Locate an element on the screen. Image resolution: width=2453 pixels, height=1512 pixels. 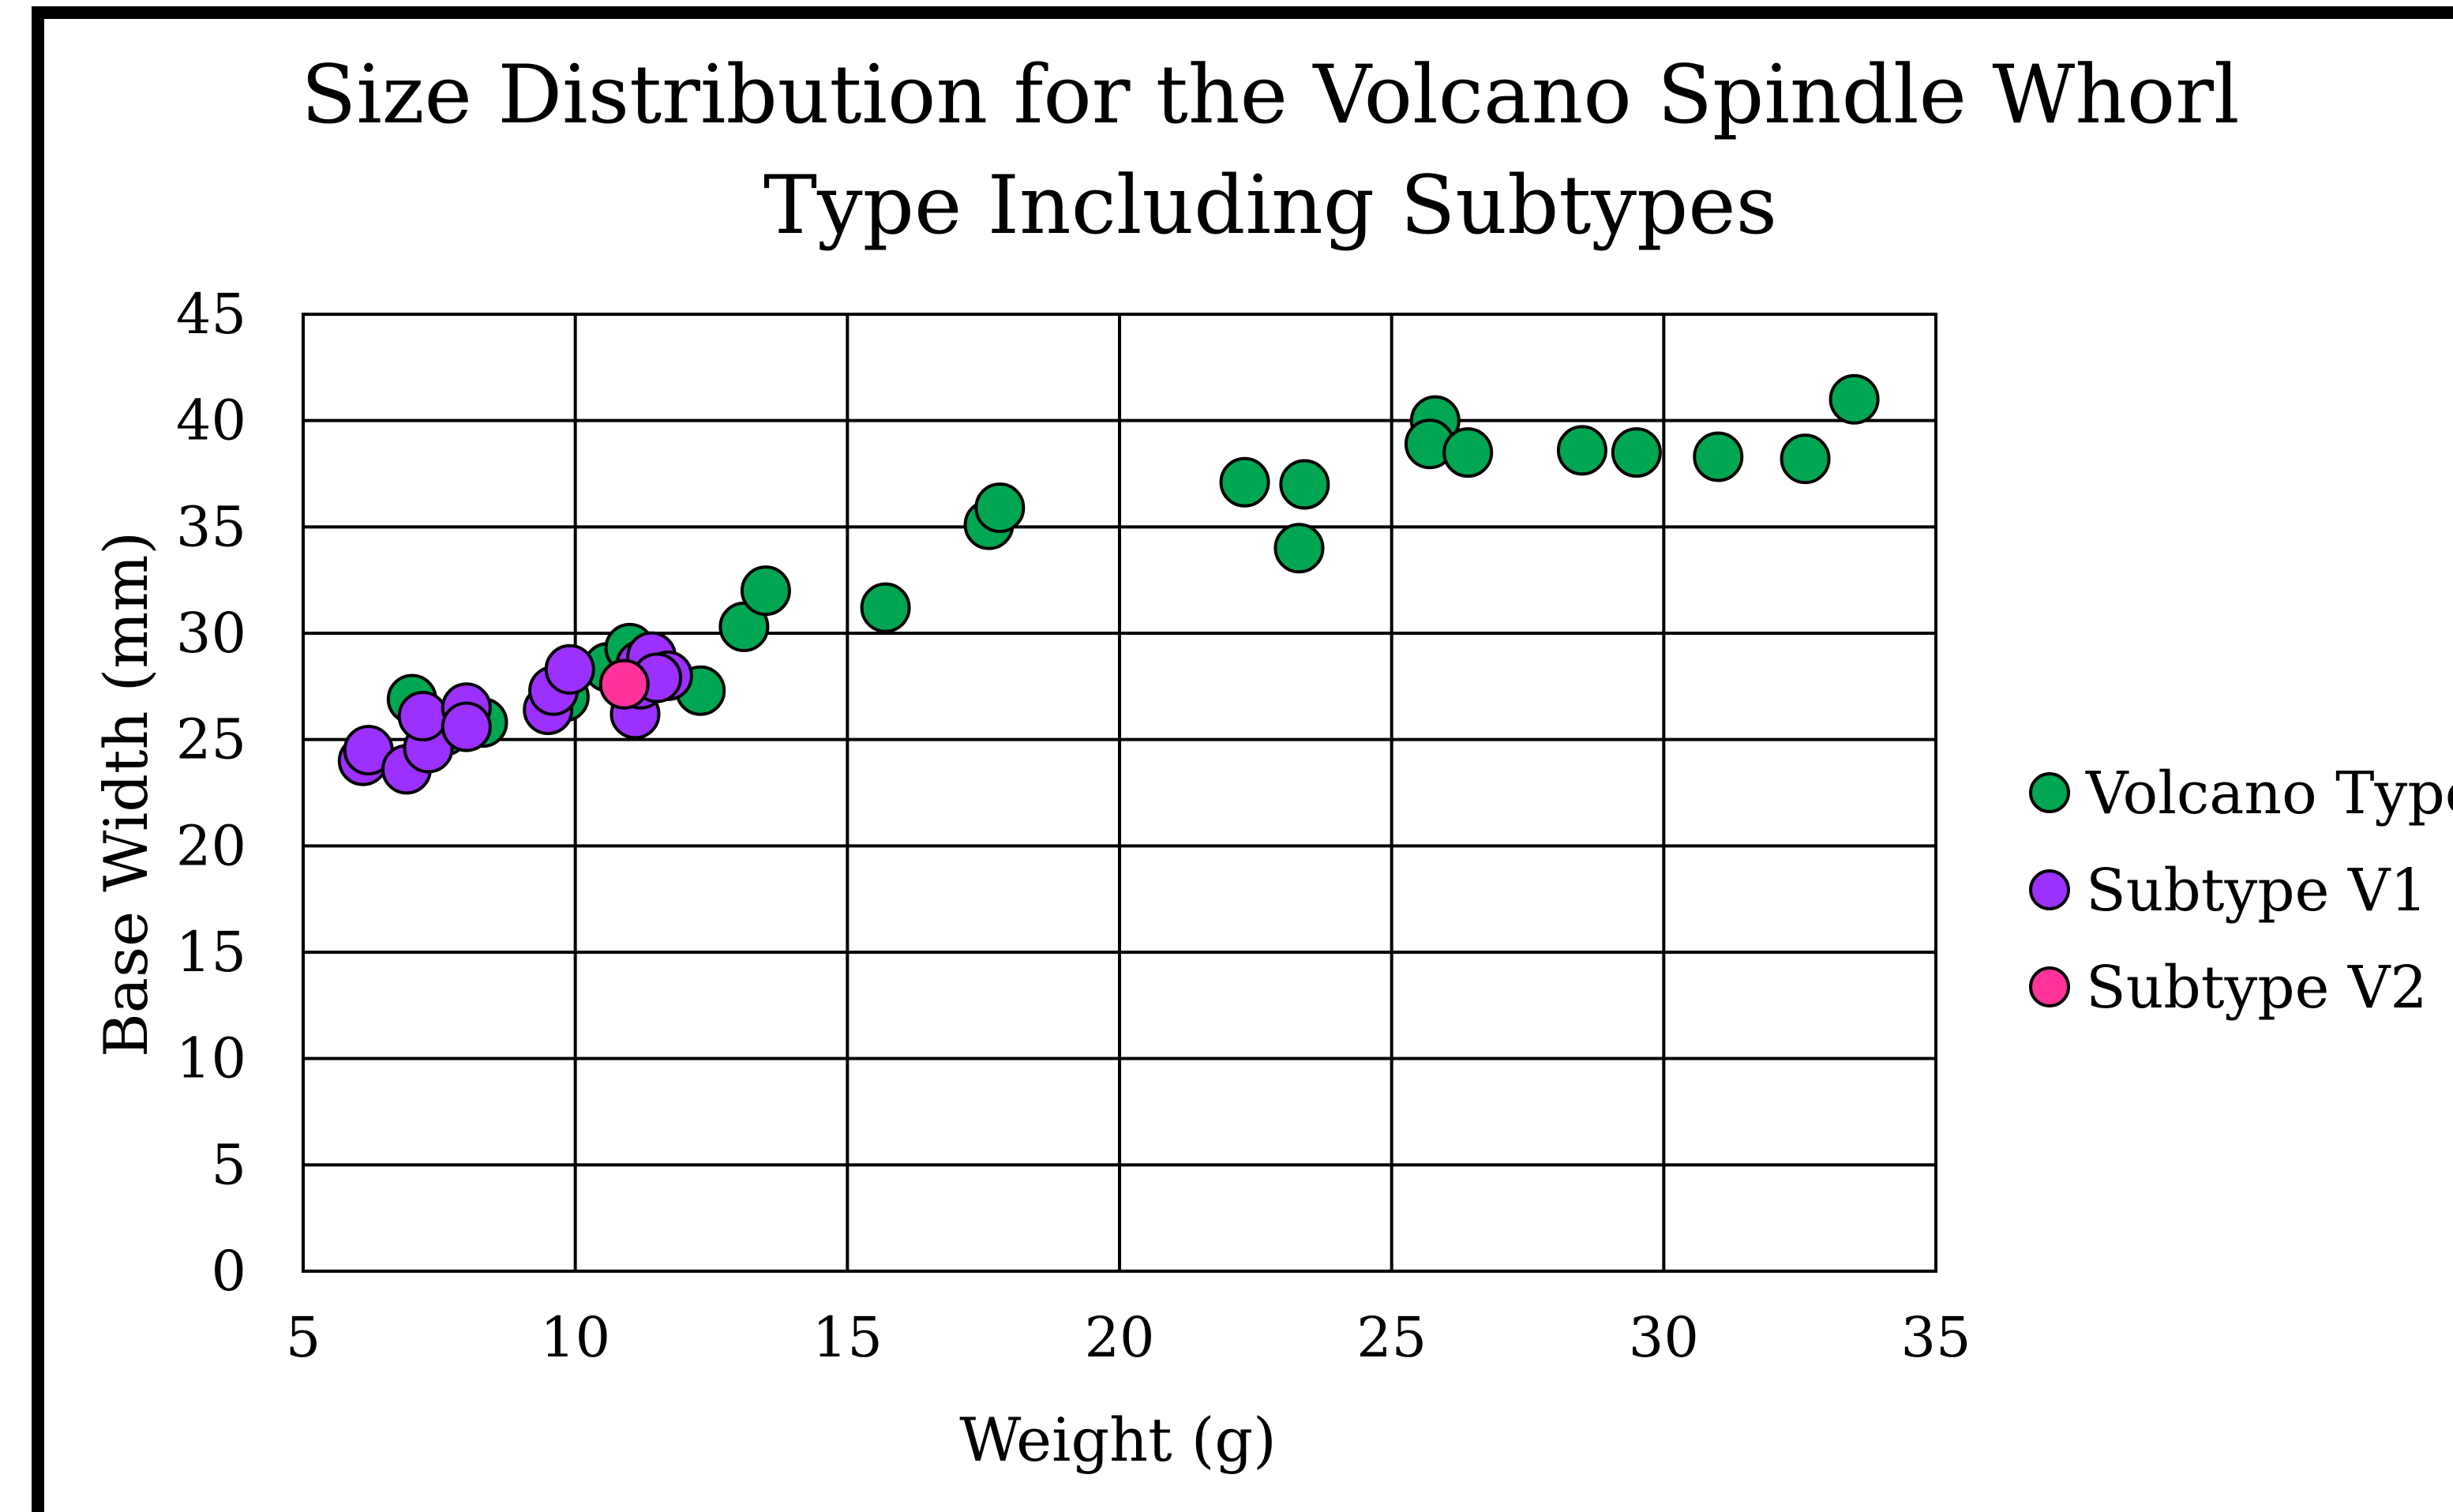
x-axis-ticks: 5 10 15 20 25 30 35 is located at coordinates (1128, 1337).